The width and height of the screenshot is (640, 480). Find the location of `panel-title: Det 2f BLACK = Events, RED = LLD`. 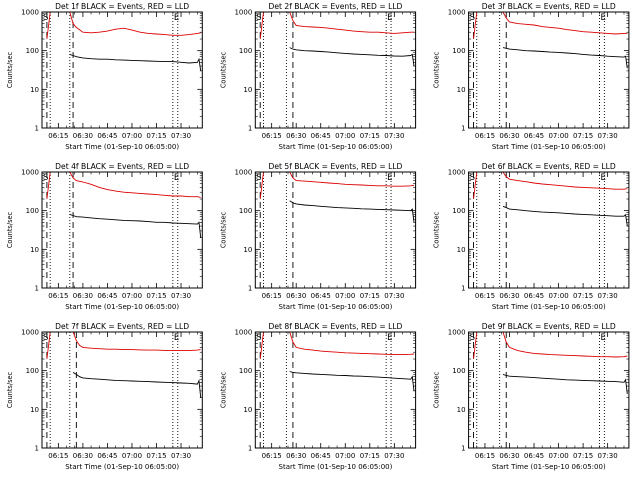

panel-title: Det 2f BLACK = Events, RED = LLD is located at coordinates (335, 6).